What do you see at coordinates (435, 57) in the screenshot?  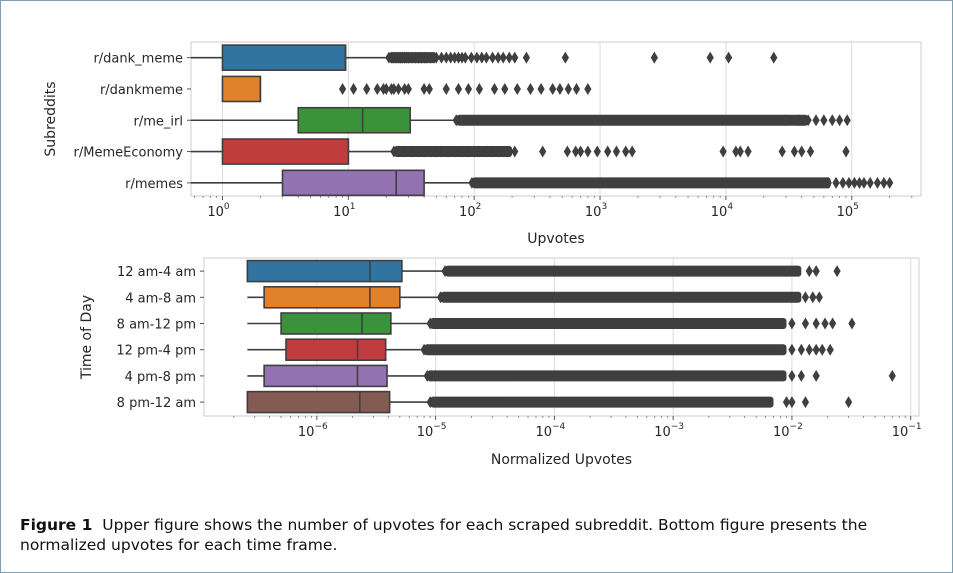 I see `box-r-dank-meme: r/dank_meme` at bounding box center [435, 57].